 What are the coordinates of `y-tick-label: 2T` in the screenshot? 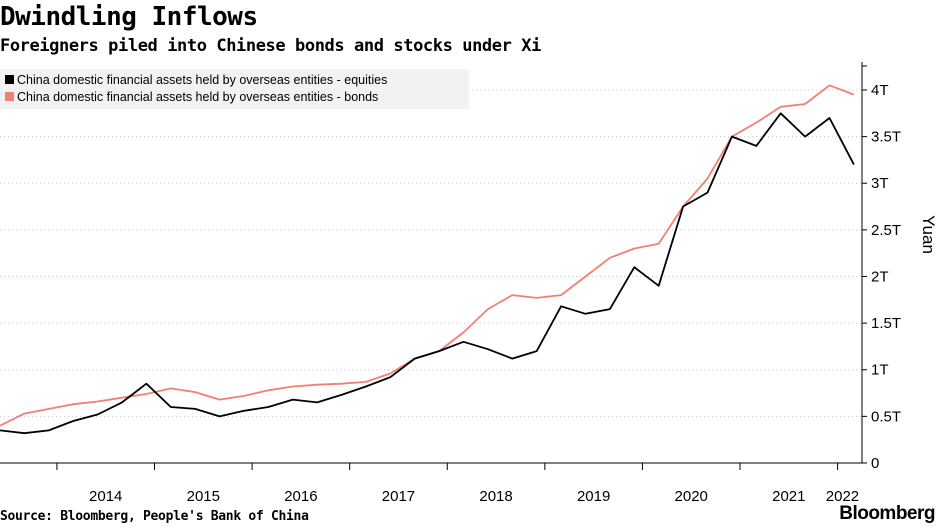 It's located at (880, 276).